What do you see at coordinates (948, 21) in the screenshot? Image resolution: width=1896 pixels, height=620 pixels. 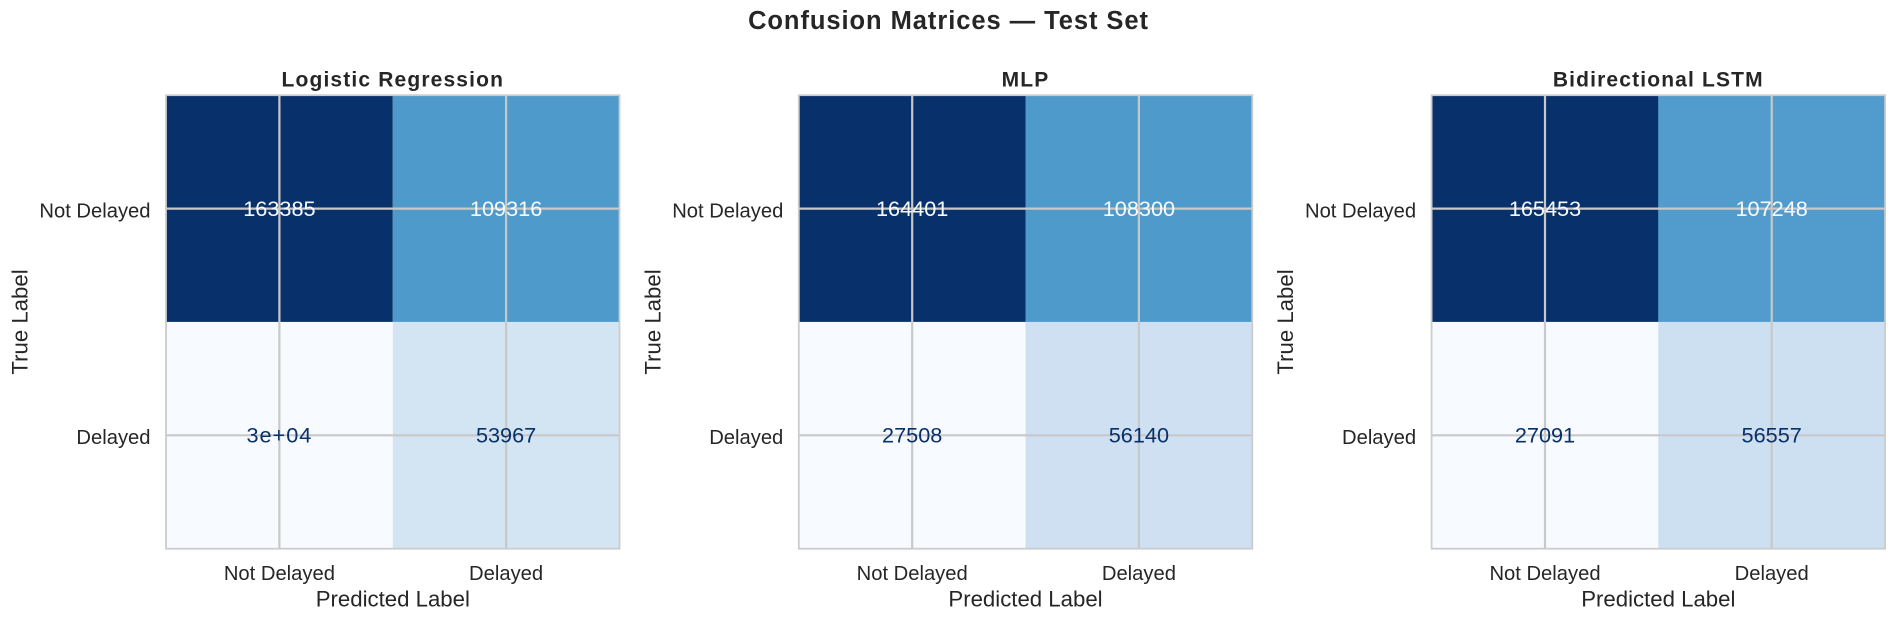 I see `svg-text: Confusion Matrices — Test Set` at bounding box center [948, 21].